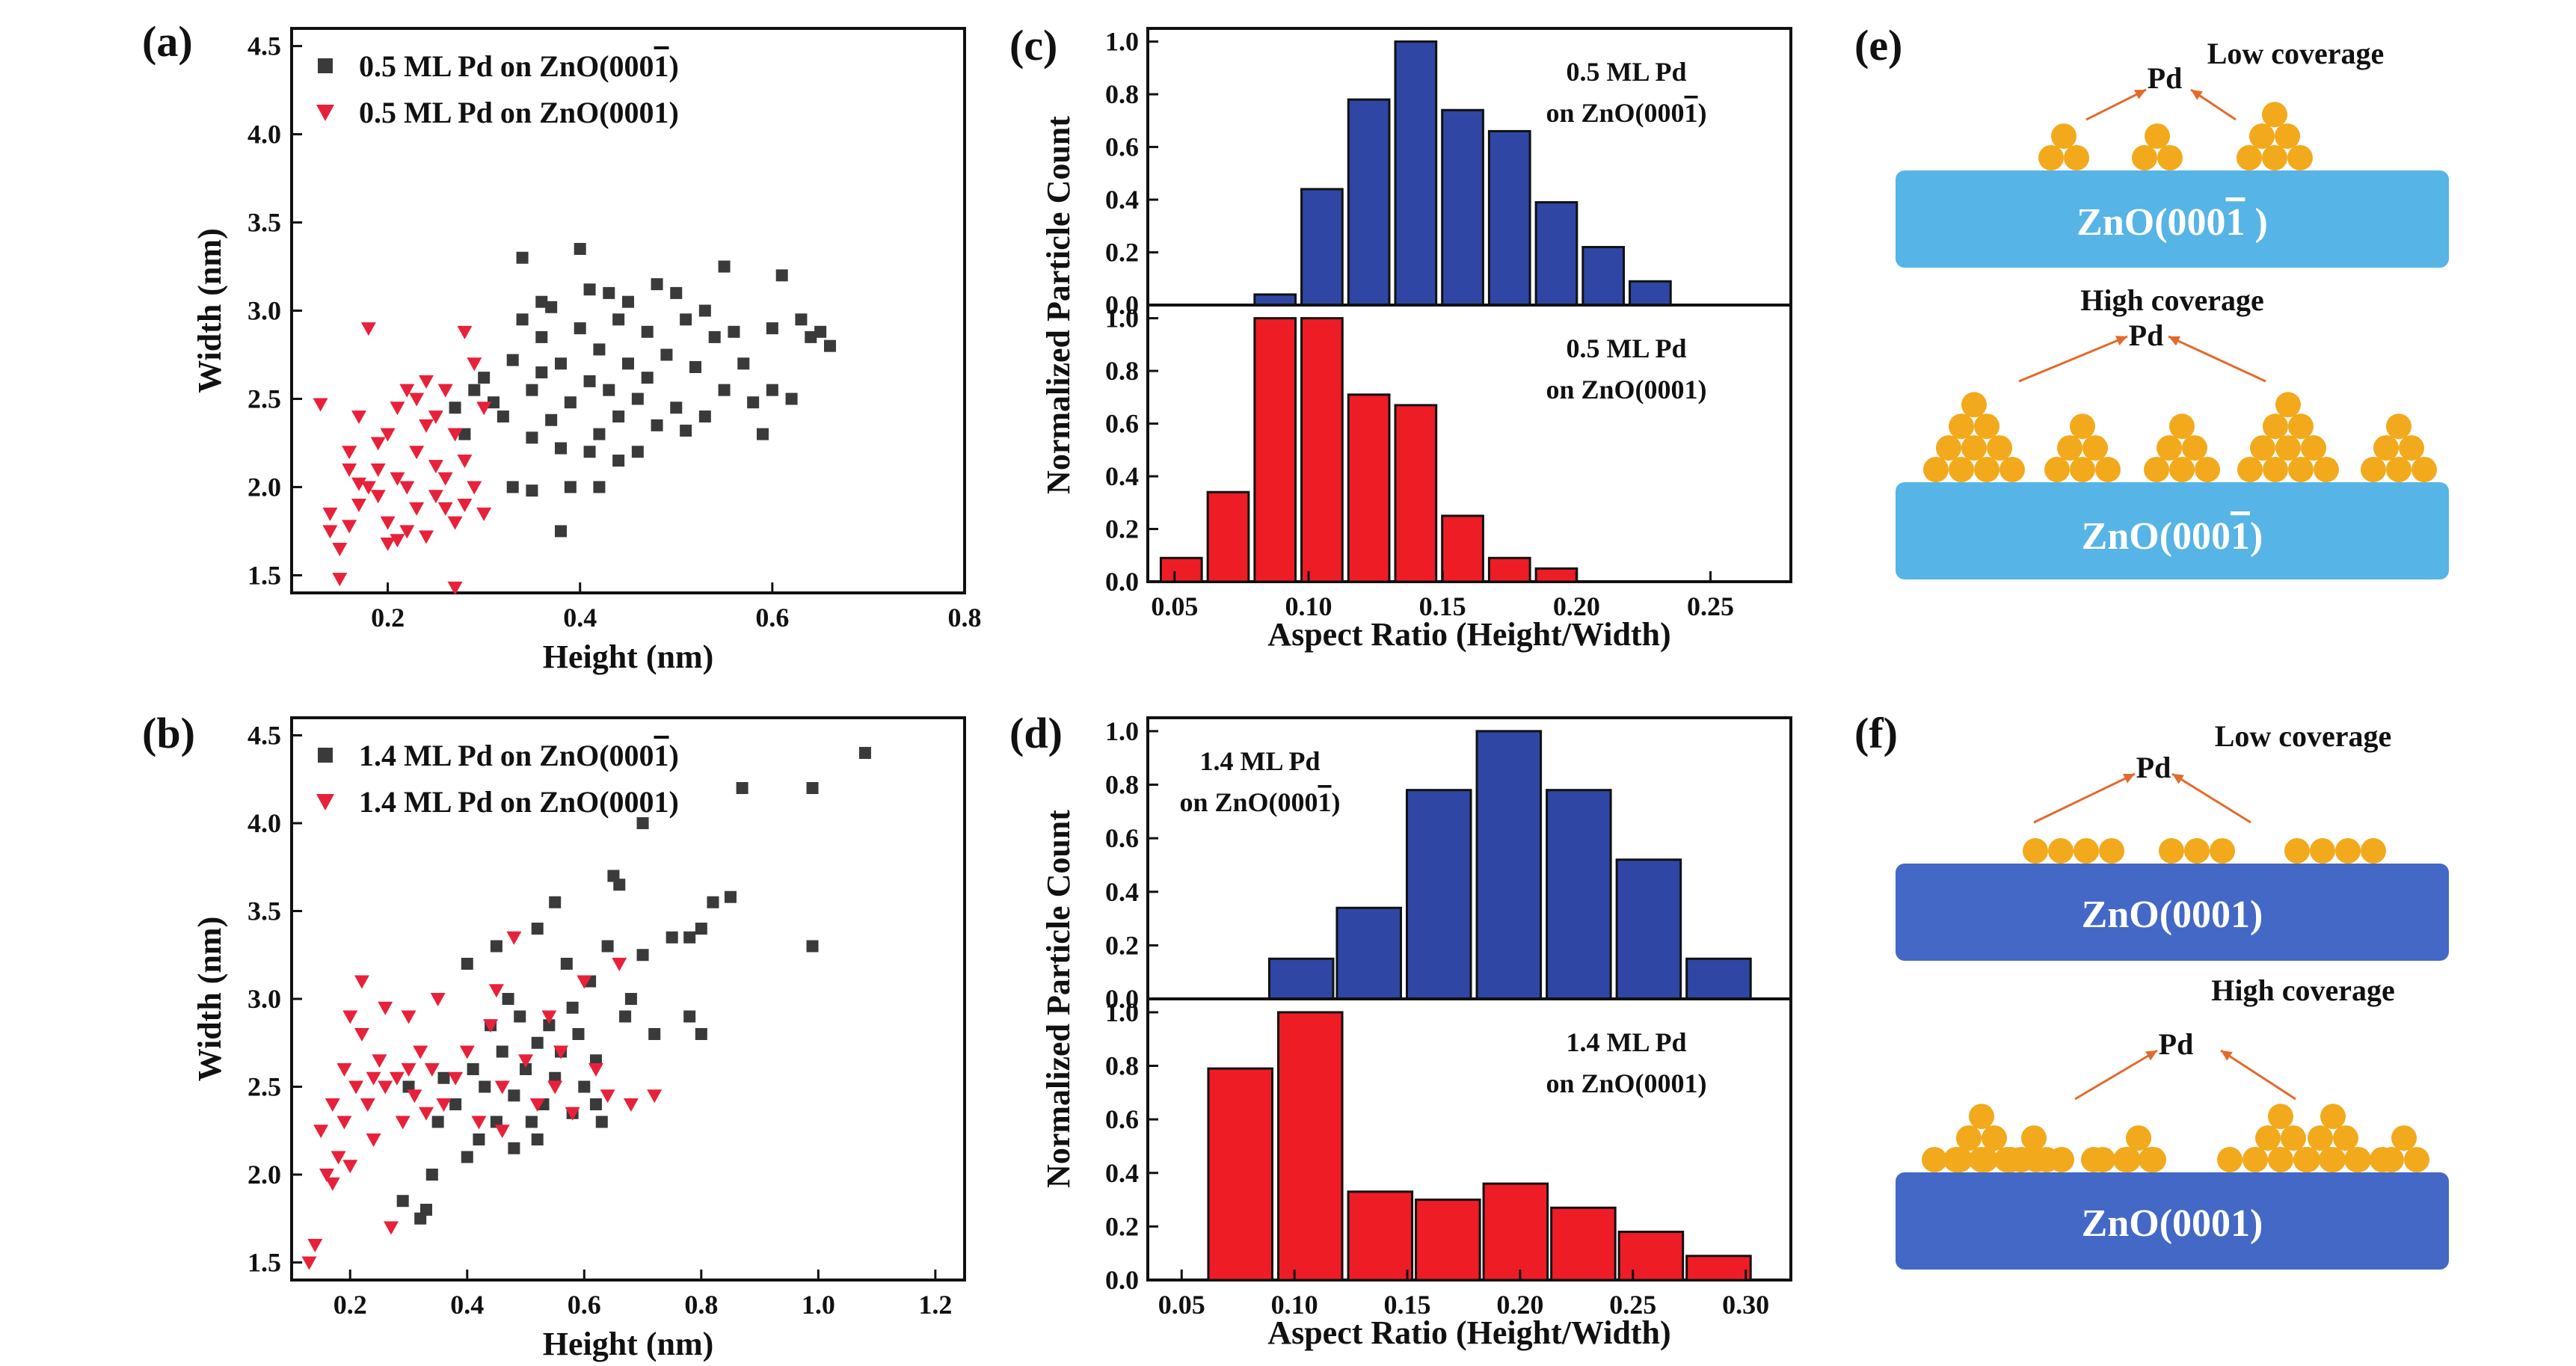 The height and width of the screenshot is (1366, 2576). Describe the element at coordinates (2172, 530) in the screenshot. I see `scheme-e-high-substrate` at that location.